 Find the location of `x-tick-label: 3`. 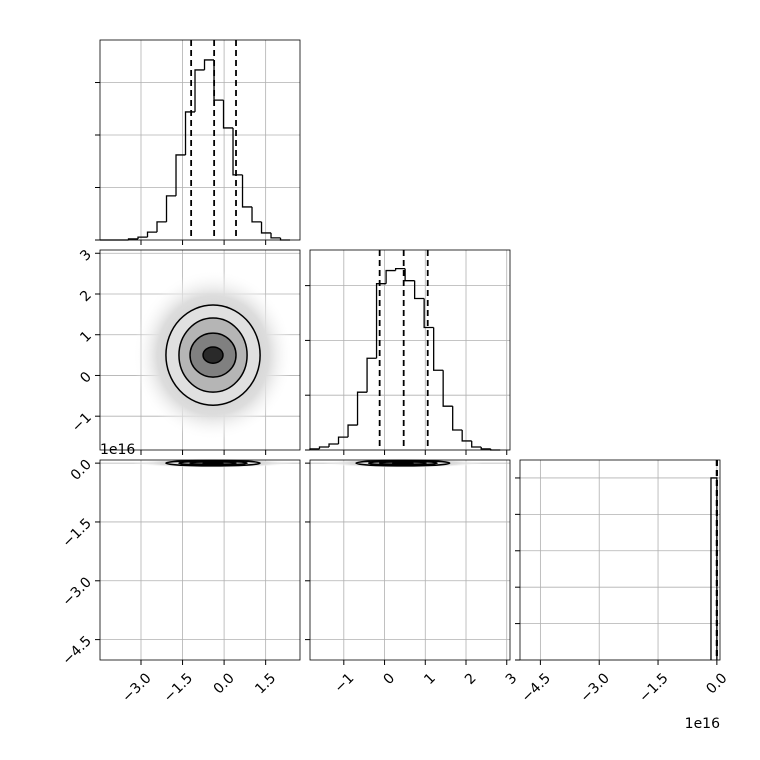

x-tick-label: 3 is located at coordinates (512, 679).